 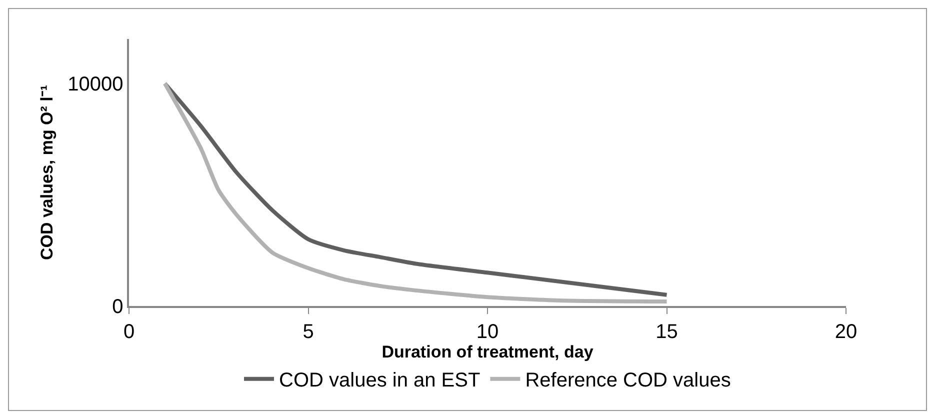 What do you see at coordinates (379, 381) in the screenshot?
I see `legend-label: COD values in an EST` at bounding box center [379, 381].